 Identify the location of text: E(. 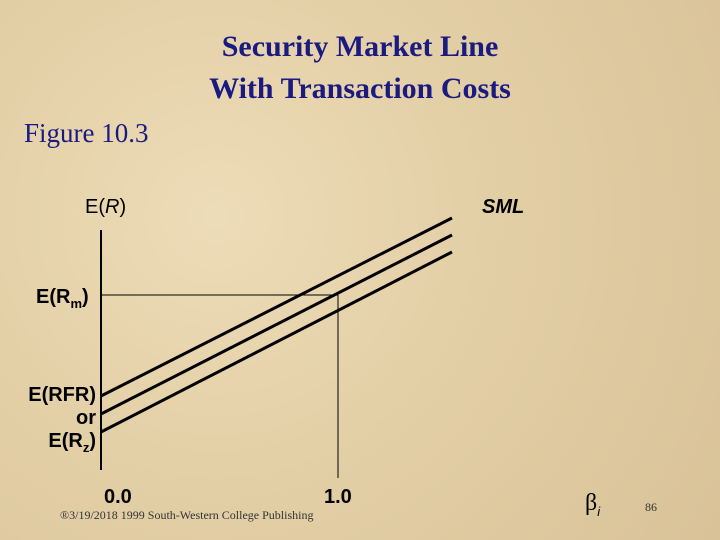
(95, 207).